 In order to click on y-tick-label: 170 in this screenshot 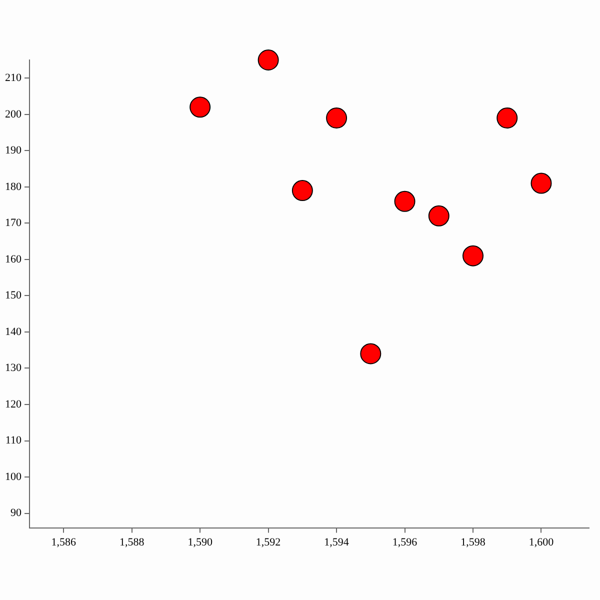, I will do `click(13, 223)`.